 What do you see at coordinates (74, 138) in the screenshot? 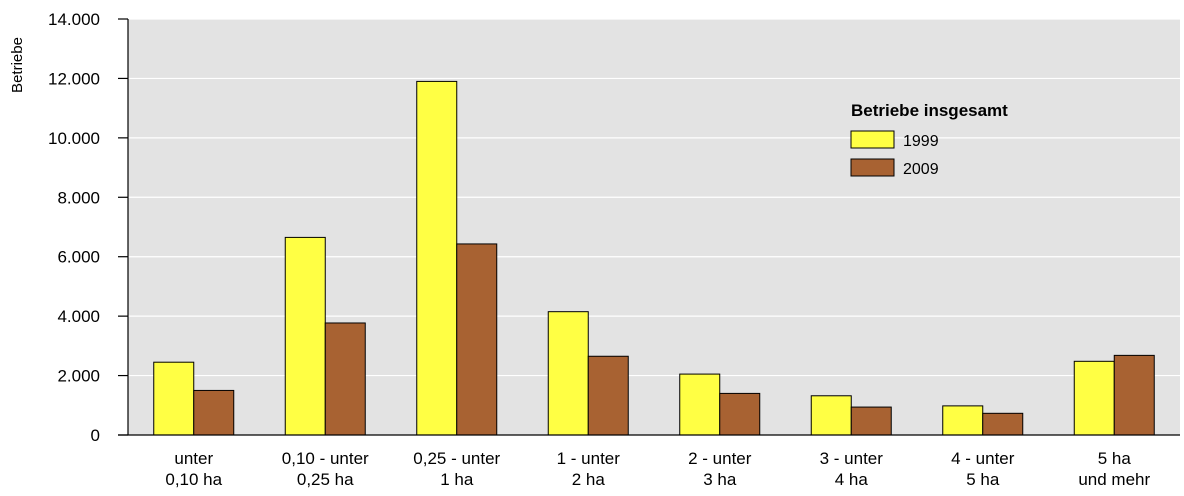
I see `y-tick-label: 10.000` at bounding box center [74, 138].